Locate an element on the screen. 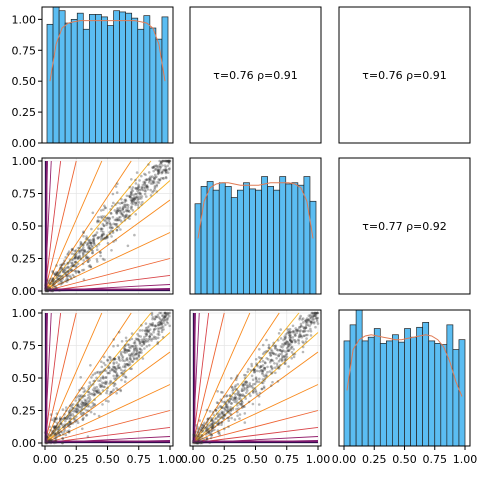 The height and width of the screenshot is (479, 480). contour-line is located at coordinates (221, 378).